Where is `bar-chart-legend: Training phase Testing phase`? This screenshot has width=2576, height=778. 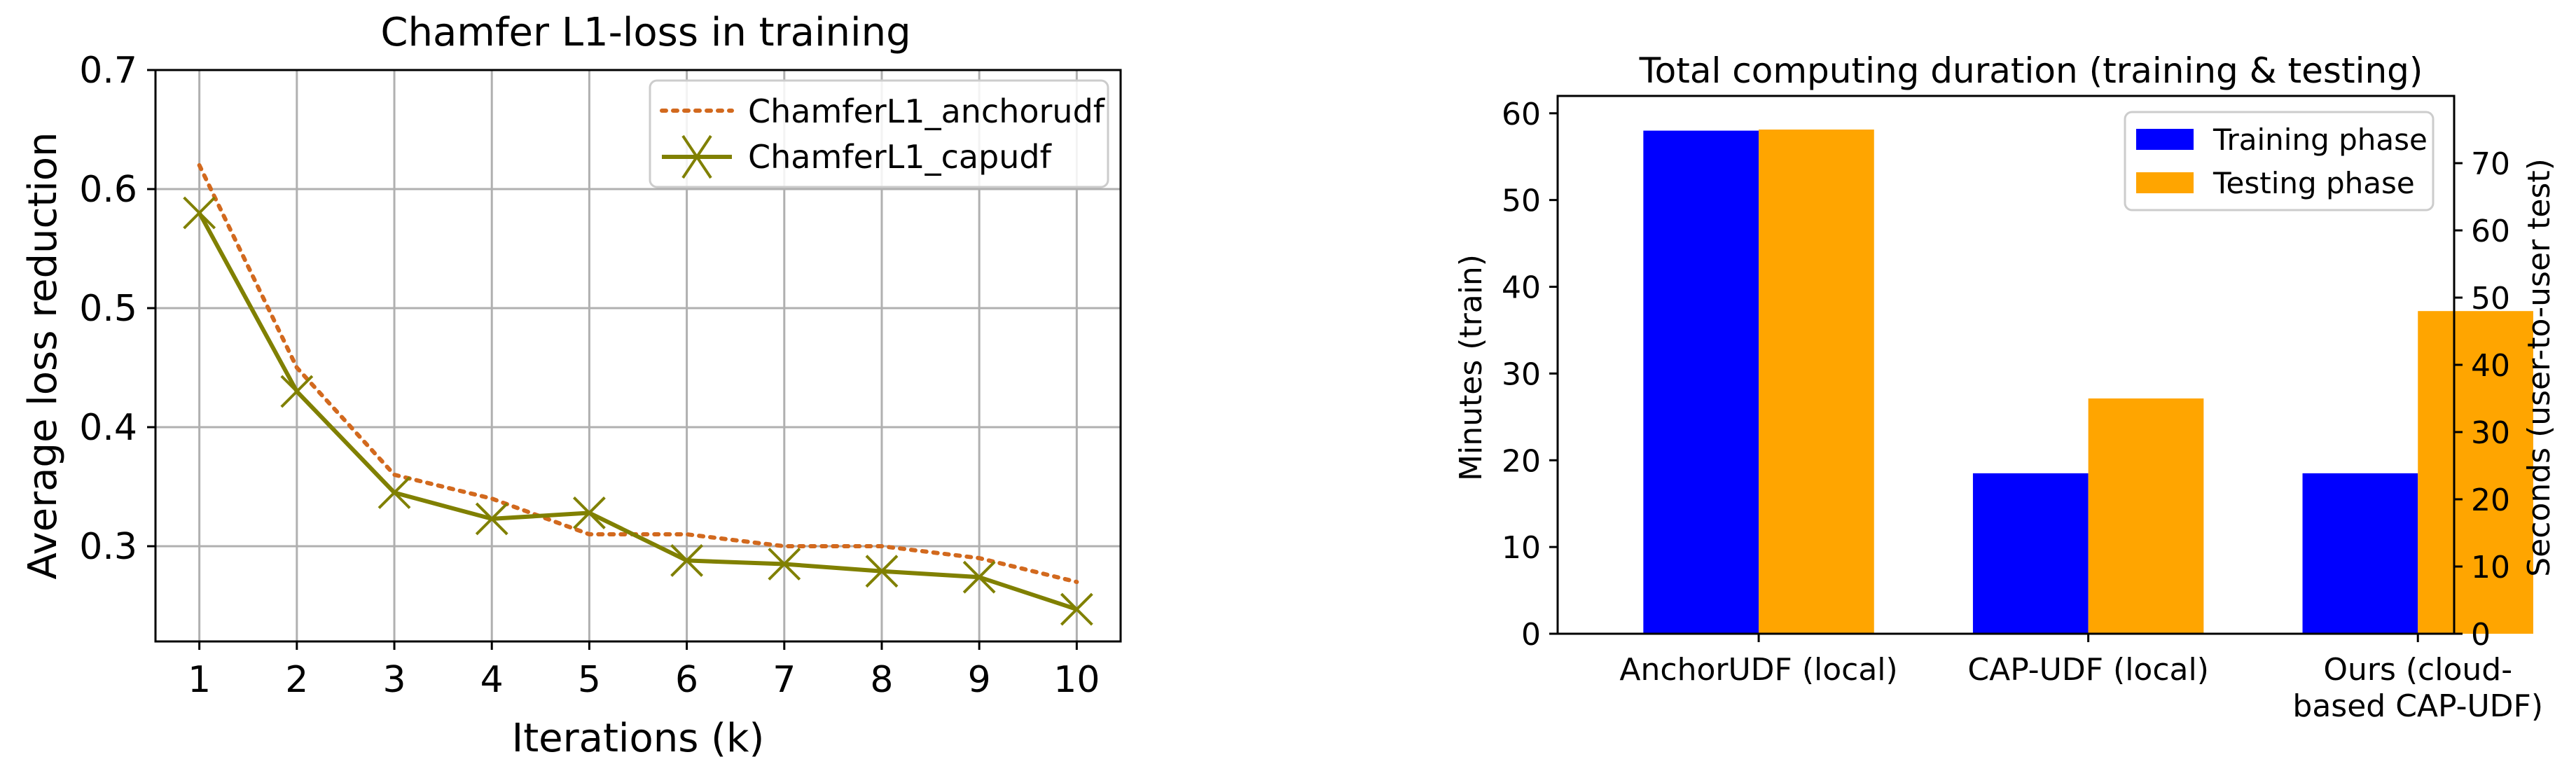 bar-chart-legend: Training phase Testing phase is located at coordinates (2279, 161).